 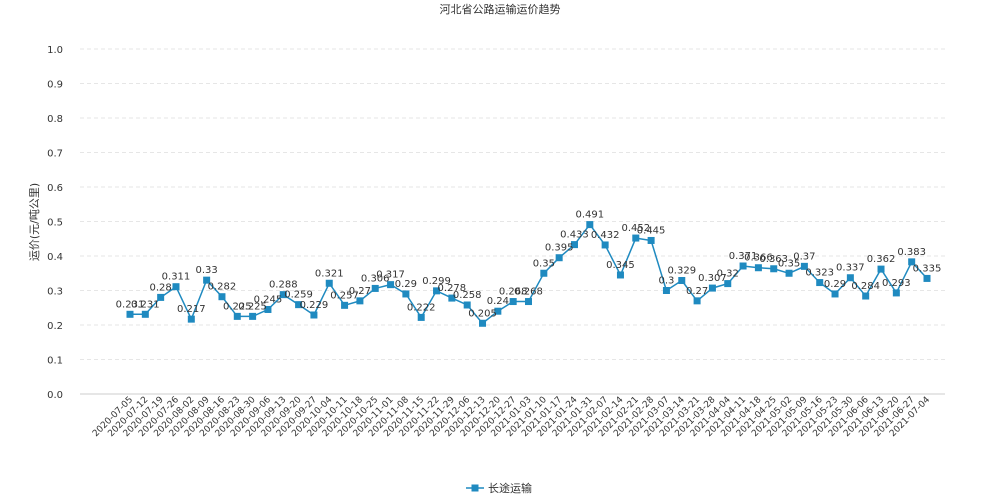 What do you see at coordinates (865, 286) in the screenshot?
I see `data-label: 0.284` at bounding box center [865, 286].